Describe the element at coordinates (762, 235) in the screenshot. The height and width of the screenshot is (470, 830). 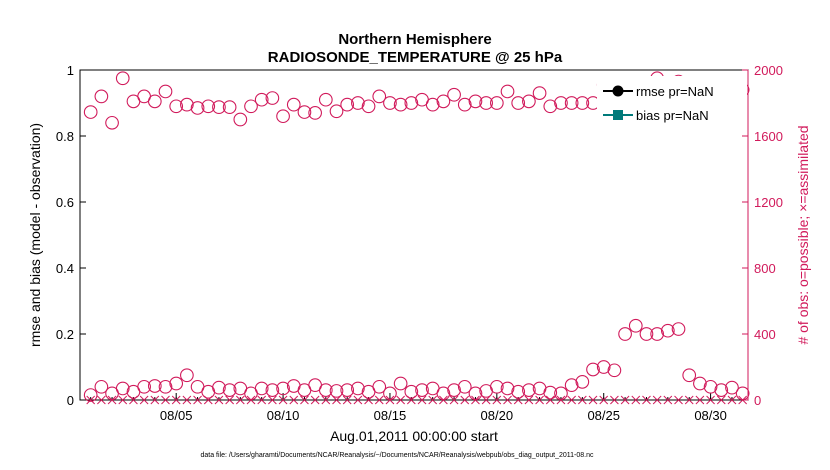
I see `right-axis: 0 400 800 1200 1600 2000` at that location.